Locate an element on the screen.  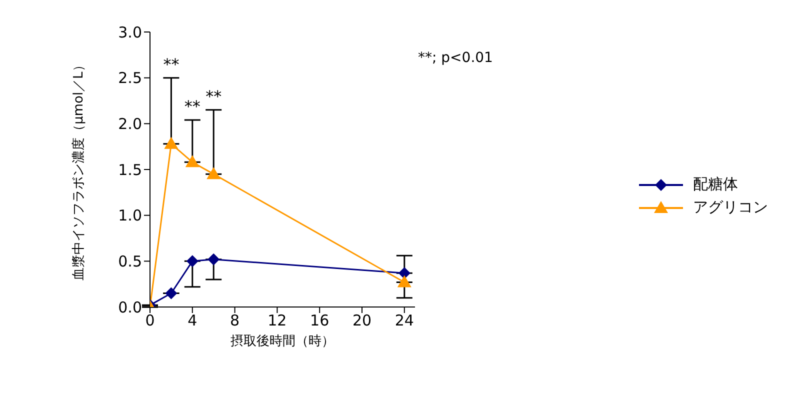
y-tick-label: 1.0 is located at coordinates (130, 215).